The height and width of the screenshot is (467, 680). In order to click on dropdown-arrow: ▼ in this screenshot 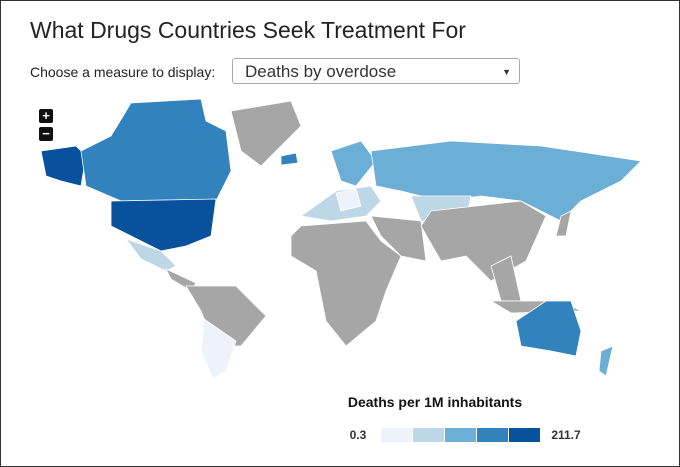, I will do `click(506, 72)`.